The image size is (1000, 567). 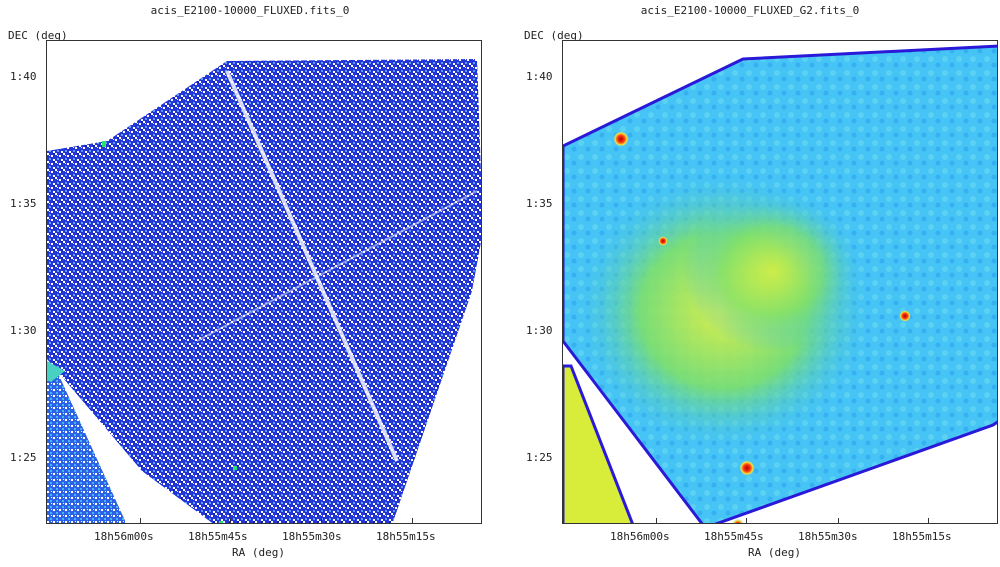 What do you see at coordinates (218, 536) in the screenshot?
I see `left-xtick-2: 18h55m45s` at bounding box center [218, 536].